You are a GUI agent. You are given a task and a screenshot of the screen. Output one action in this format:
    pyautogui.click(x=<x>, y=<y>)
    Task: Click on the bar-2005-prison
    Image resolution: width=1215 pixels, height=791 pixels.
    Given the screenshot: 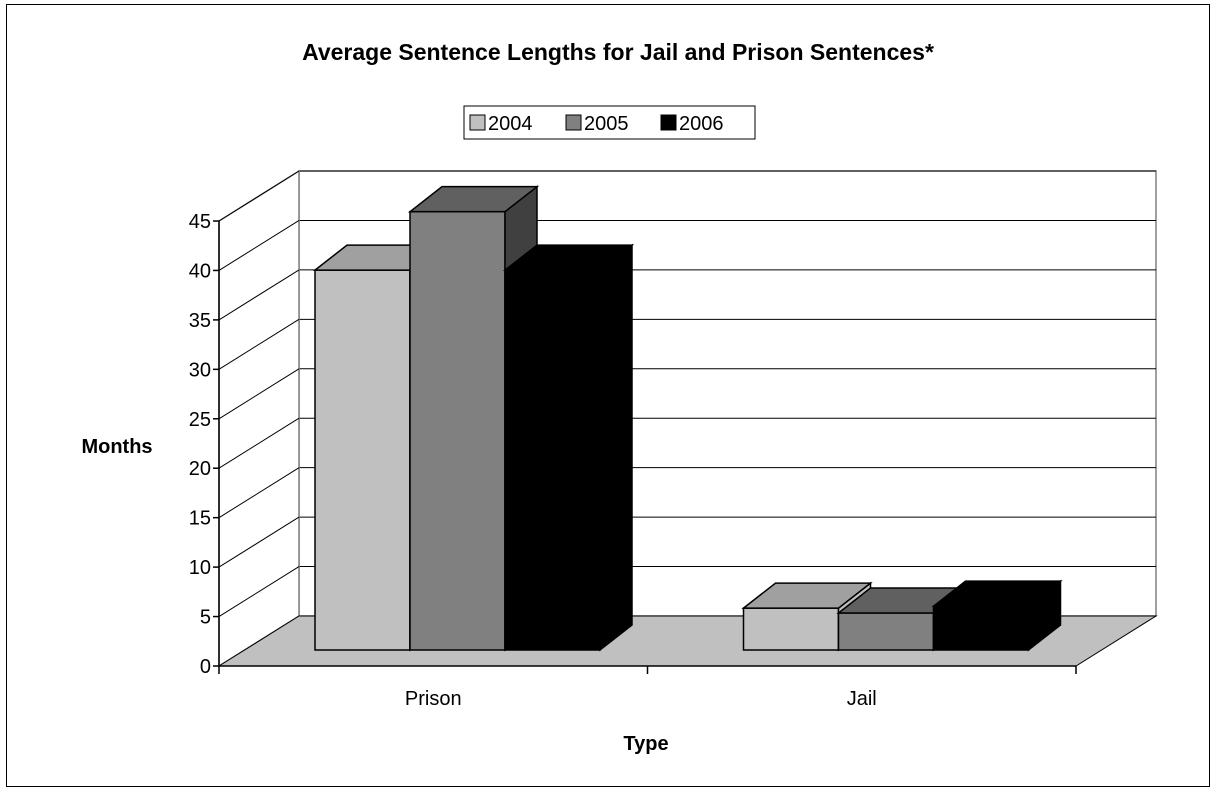 What is the action you would take?
    pyautogui.click(x=457, y=430)
    